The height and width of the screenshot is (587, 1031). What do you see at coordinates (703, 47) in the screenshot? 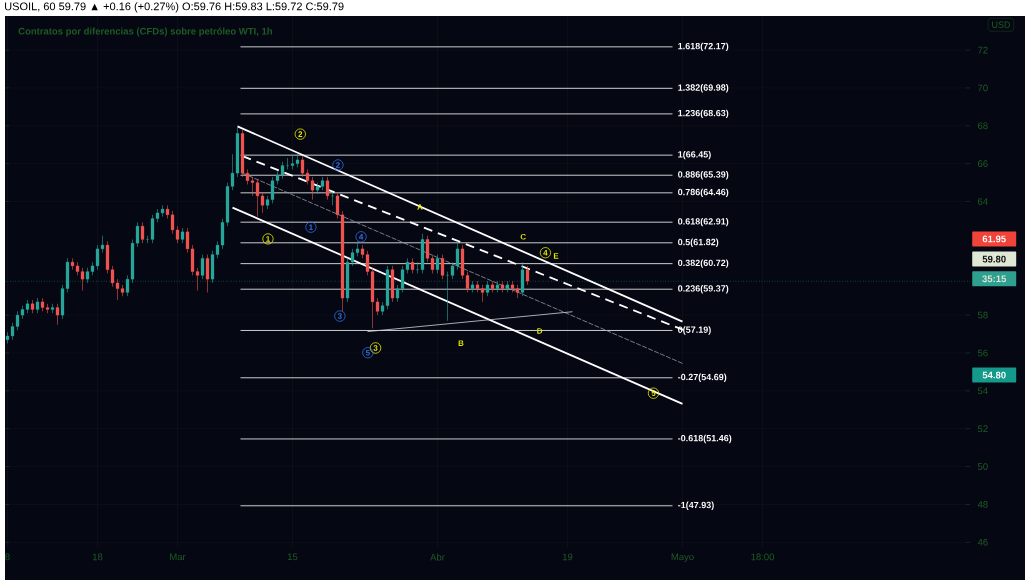
I see `ref-line-label: 1.618(72.17)` at bounding box center [703, 47].